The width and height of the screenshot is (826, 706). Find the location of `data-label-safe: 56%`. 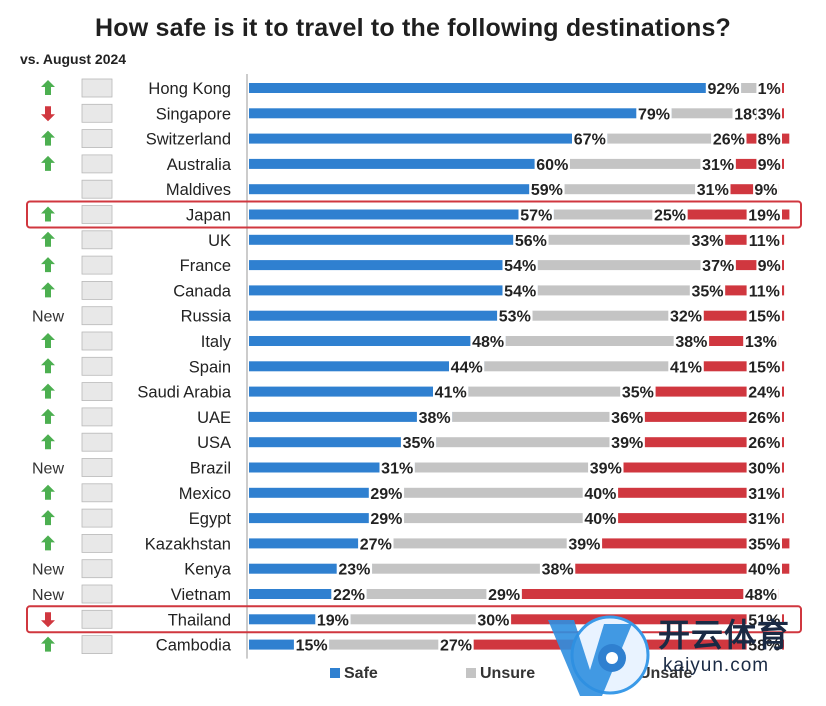

data-label-safe: 56% is located at coordinates (531, 241).